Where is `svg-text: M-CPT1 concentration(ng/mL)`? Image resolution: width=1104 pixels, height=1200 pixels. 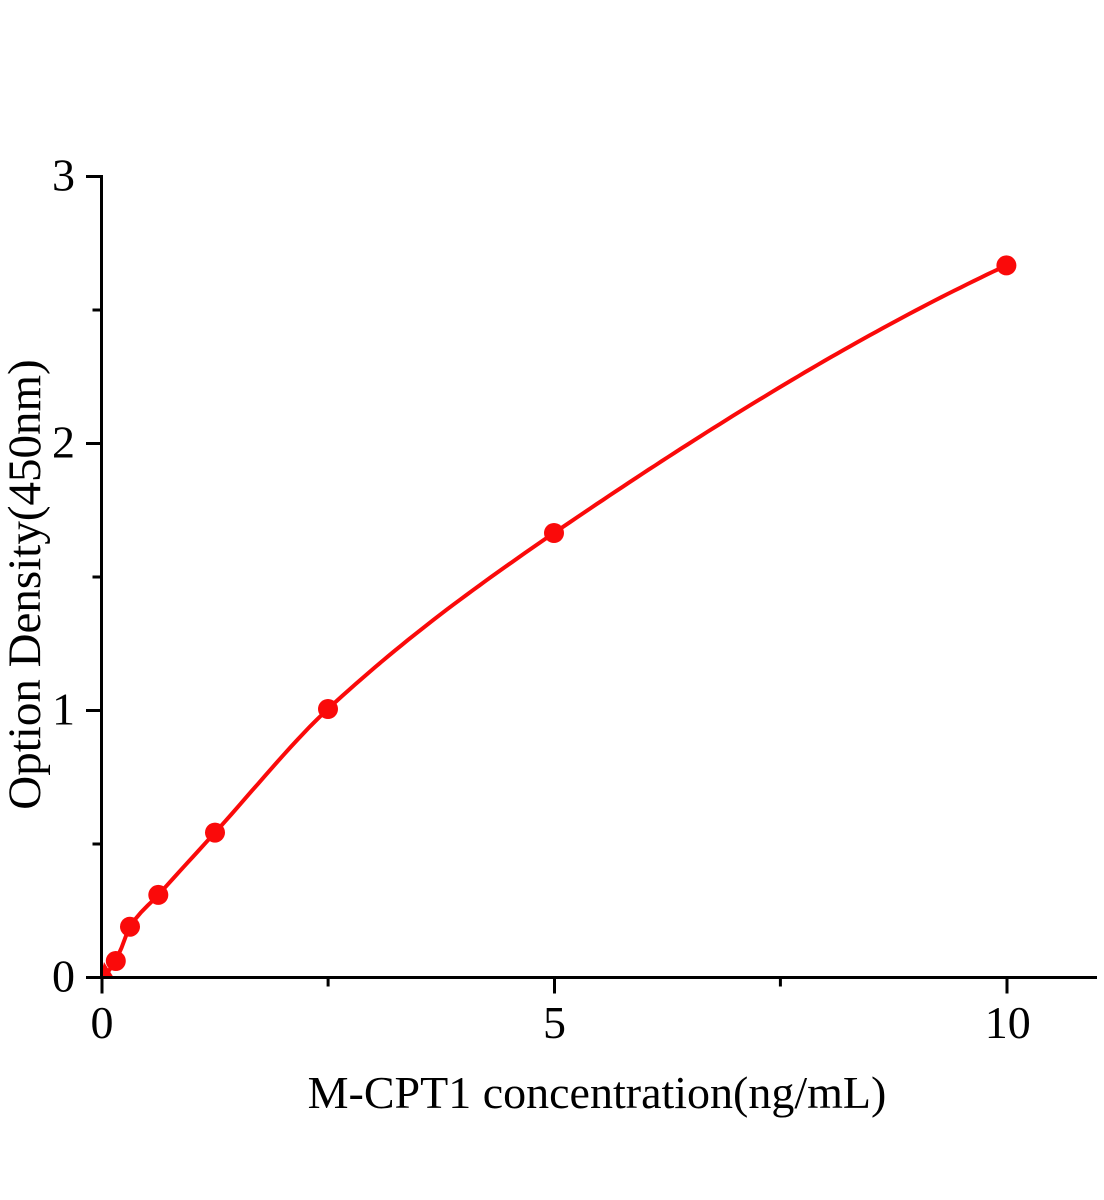
svg-text: M-CPT1 concentration(ng/mL) is located at coordinates (597, 1092).